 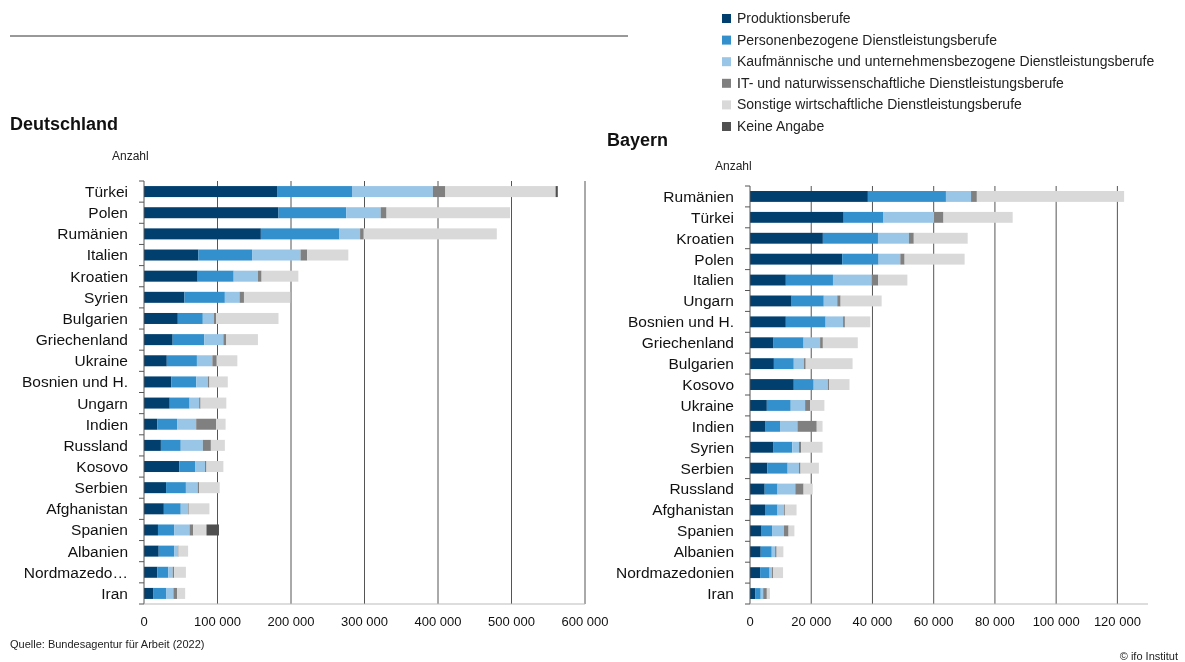 What do you see at coordinates (585, 621) in the screenshot?
I see `x-tick-label: 600 000` at bounding box center [585, 621].